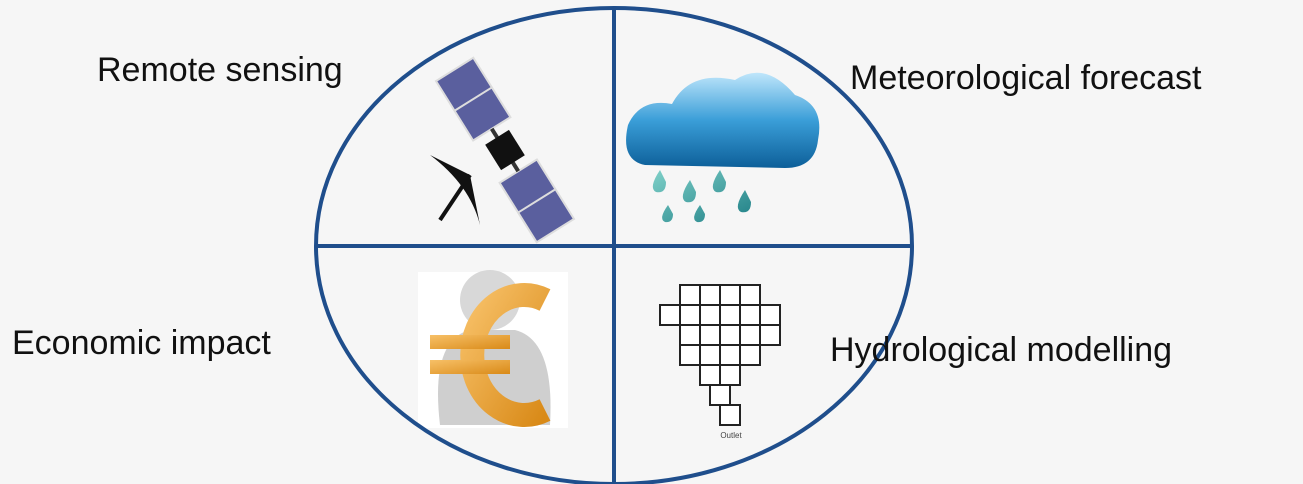  I want to click on rain-cloud-icon, so click(723, 147).